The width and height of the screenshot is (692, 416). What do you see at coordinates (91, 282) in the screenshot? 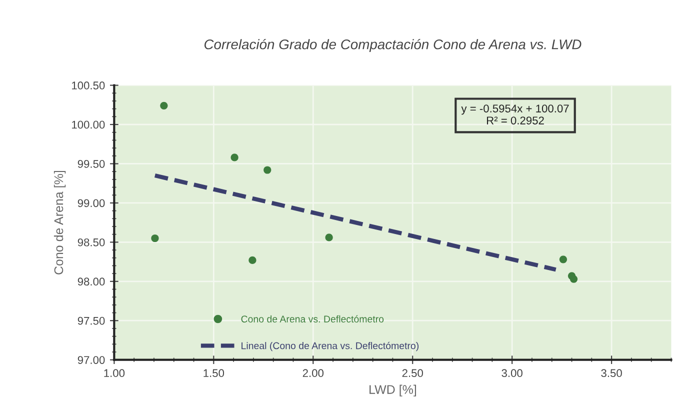
I see `y-tick-label: 98.00` at bounding box center [91, 282].